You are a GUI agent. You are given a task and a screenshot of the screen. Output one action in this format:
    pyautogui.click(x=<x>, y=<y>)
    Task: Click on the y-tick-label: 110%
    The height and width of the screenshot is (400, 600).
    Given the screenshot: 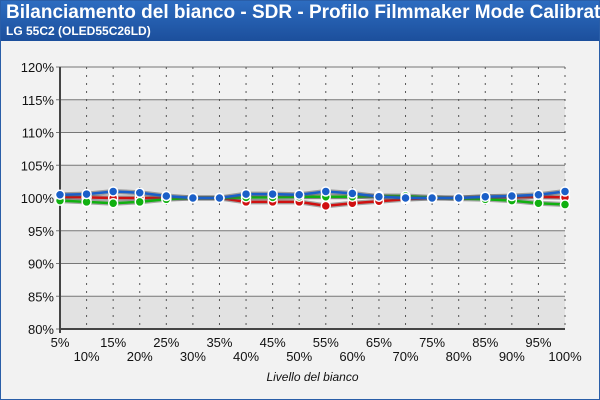 What is the action you would take?
    pyautogui.click(x=38, y=133)
    